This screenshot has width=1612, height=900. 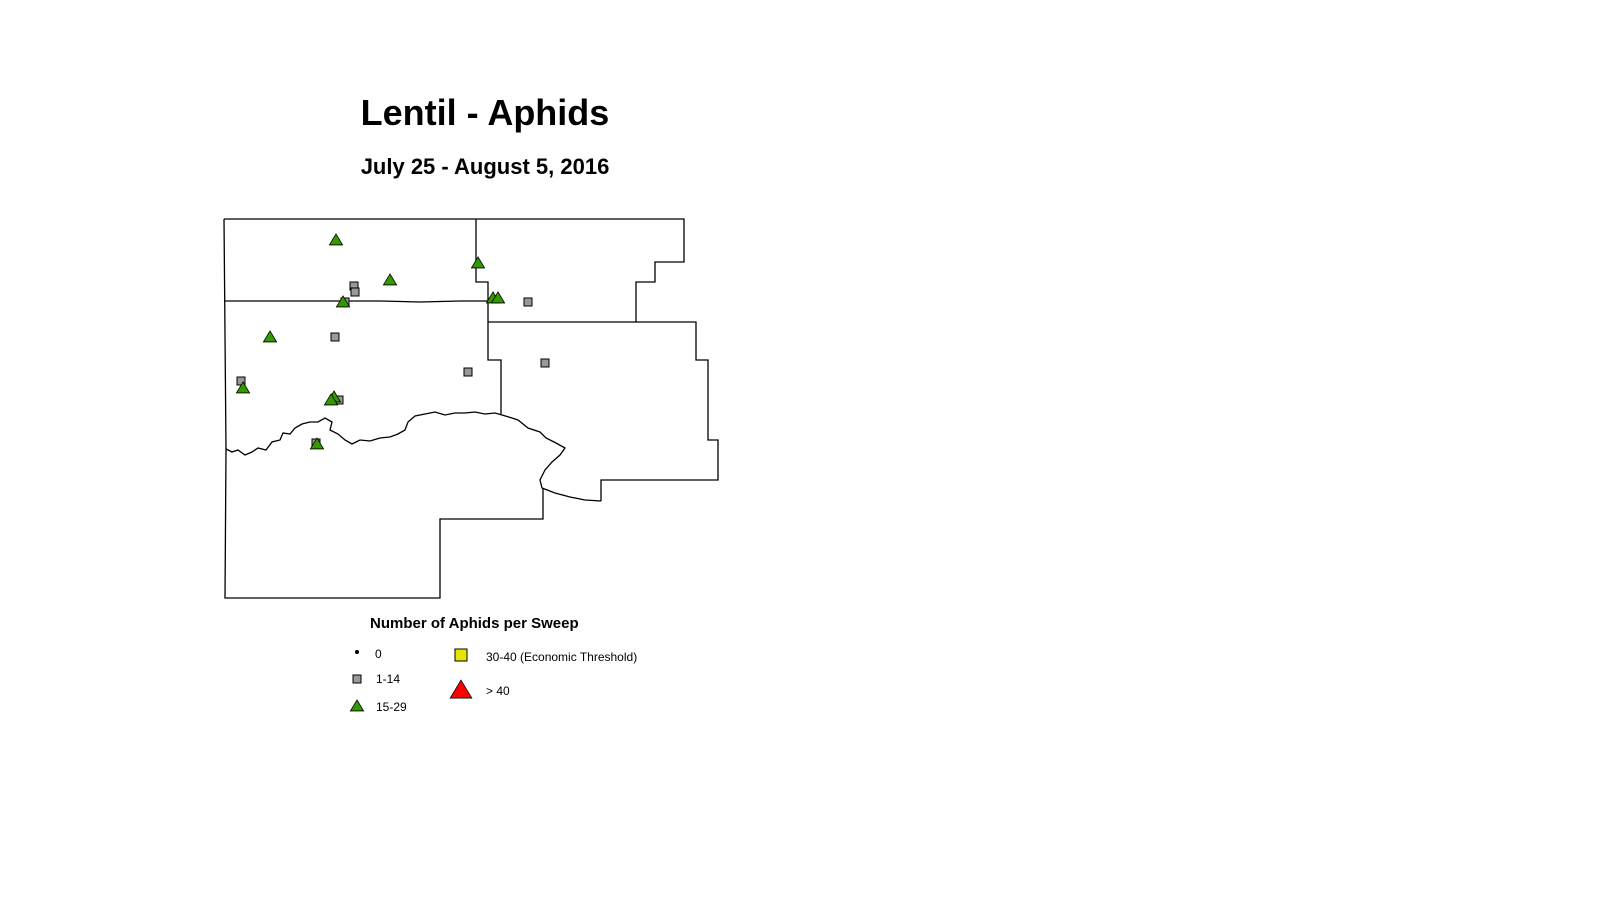 I want to click on legend-triangle-icon, so click(x=357, y=705).